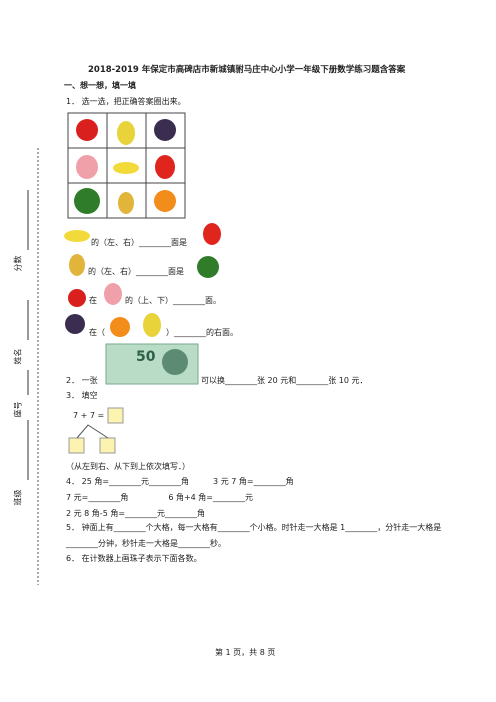  Describe the element at coordinates (82, 395) in the screenshot. I see `question: 3． 填空` at that location.